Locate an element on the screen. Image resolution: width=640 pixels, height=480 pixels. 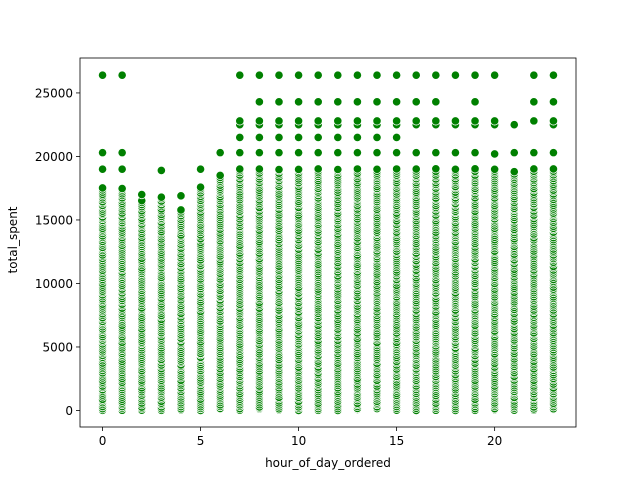
y-tick-label: 25000 is located at coordinates (54, 93).